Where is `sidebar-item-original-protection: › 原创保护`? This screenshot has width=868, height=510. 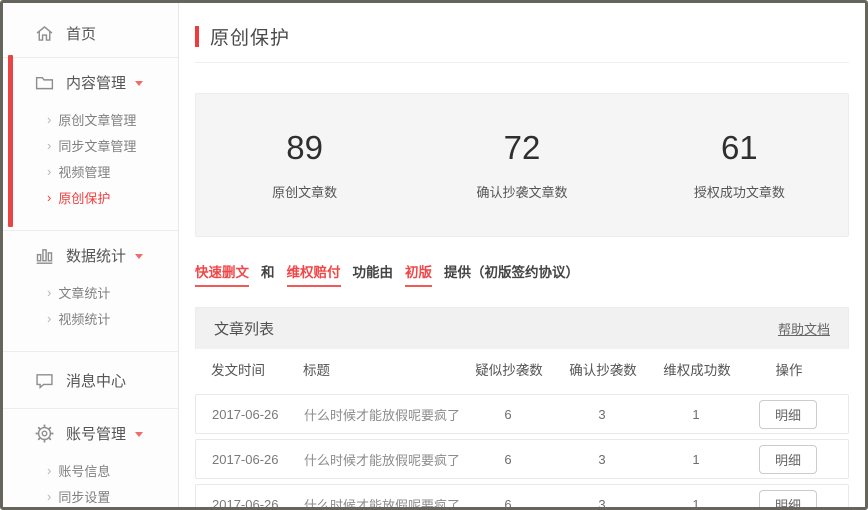 sidebar-item-original-protection: › 原创保护 is located at coordinates (90, 197).